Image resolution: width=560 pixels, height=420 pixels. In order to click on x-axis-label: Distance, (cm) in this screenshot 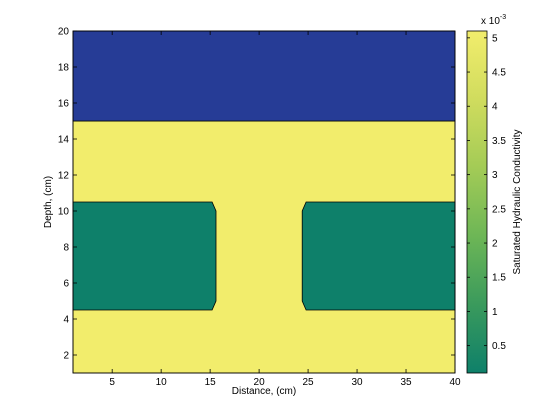, I will do `click(264, 391)`.